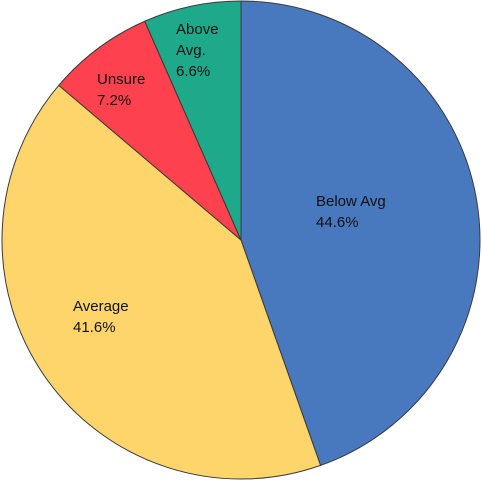  What do you see at coordinates (351, 212) in the screenshot?
I see `slice-label-below-avg: Below Avg 44.6%` at bounding box center [351, 212].